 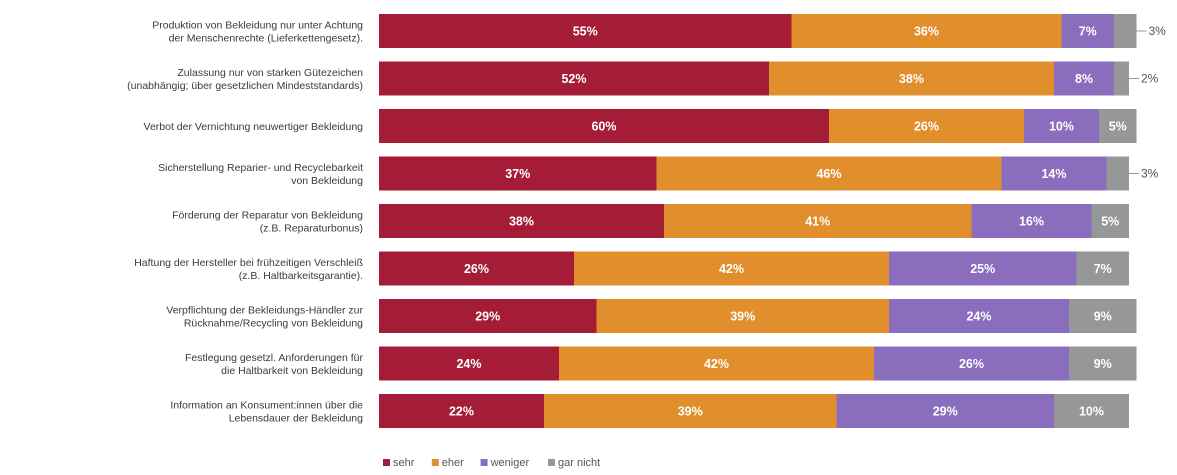 I want to click on data-label: 46%, so click(x=828, y=174).